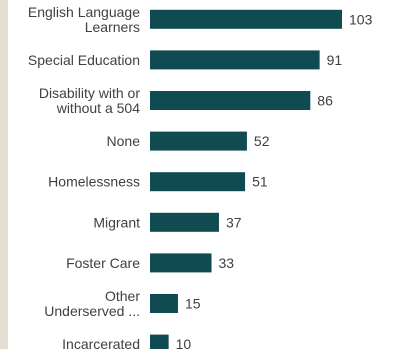  What do you see at coordinates (4, 174) in the screenshot?
I see `side-strip` at bounding box center [4, 174].